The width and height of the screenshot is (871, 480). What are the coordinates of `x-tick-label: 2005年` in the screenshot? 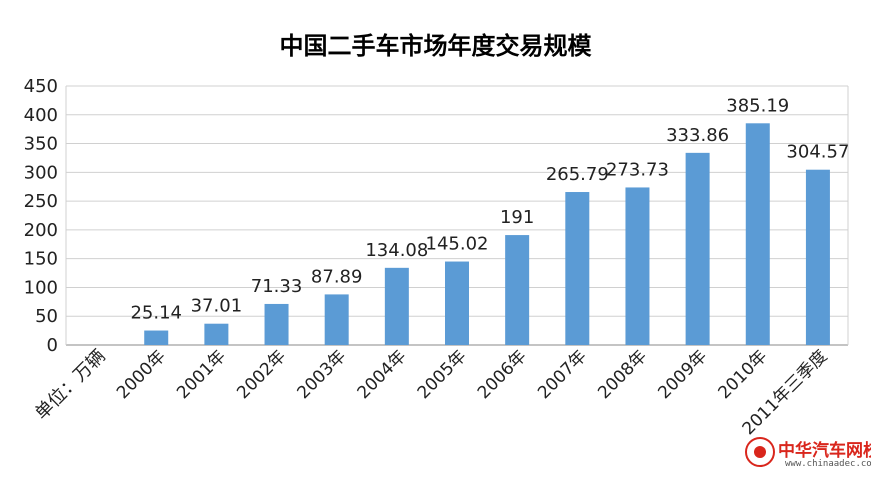 It's located at (442, 374).